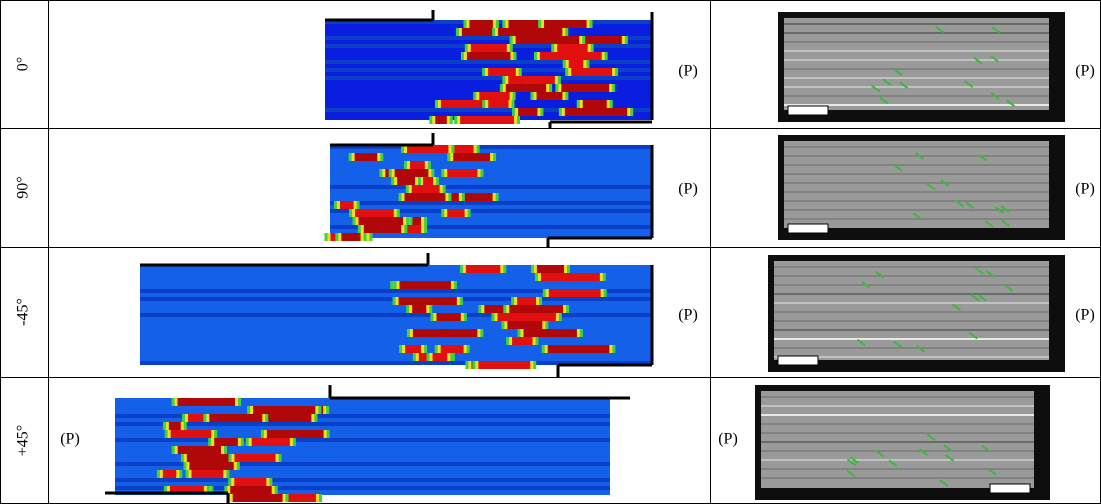 The width and height of the screenshot is (1101, 504). I want to click on row-angle-label: +45°, so click(23, 440).